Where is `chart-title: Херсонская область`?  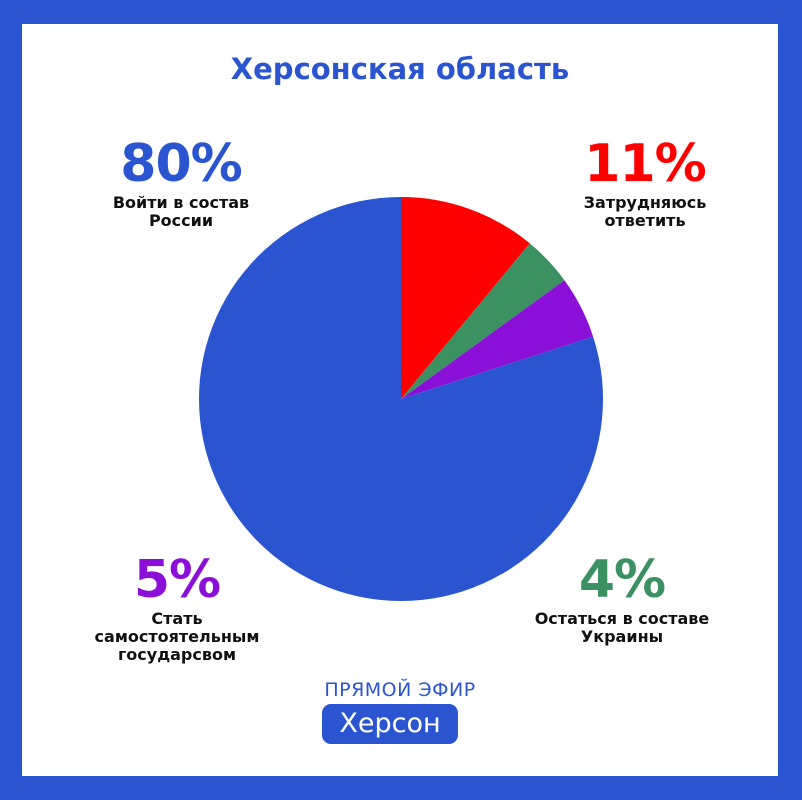 chart-title: Херсонская область is located at coordinates (400, 69).